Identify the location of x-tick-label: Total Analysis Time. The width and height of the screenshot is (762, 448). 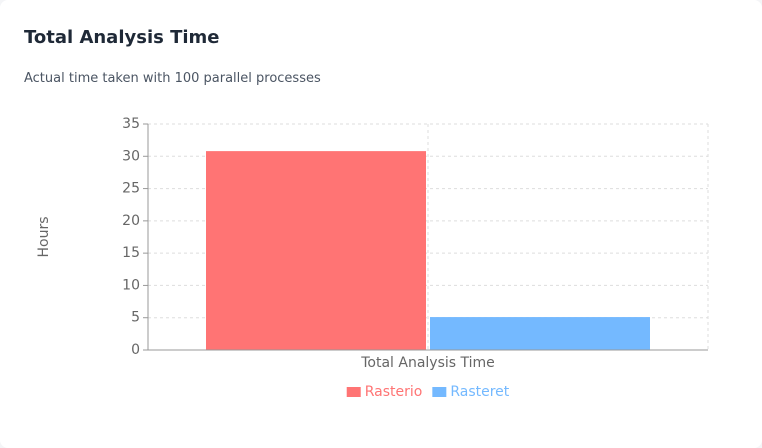
(427, 363).